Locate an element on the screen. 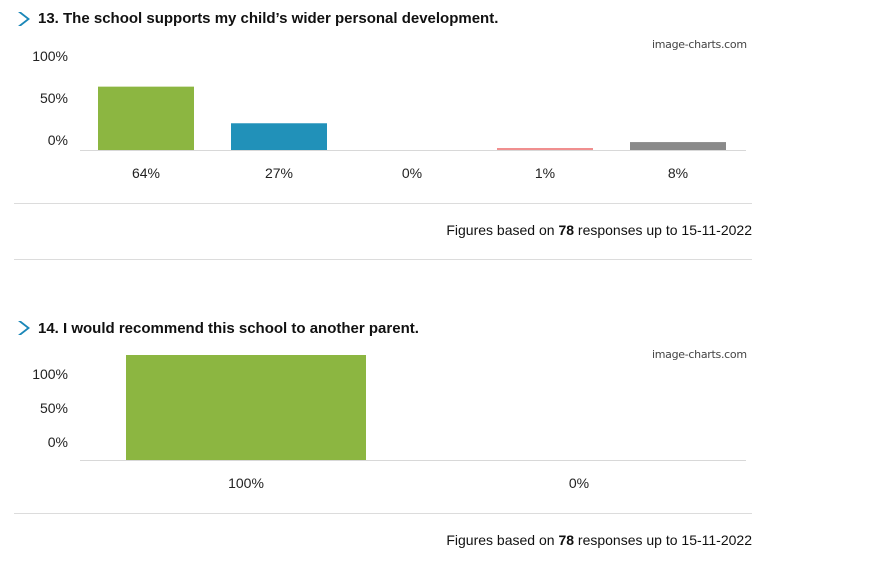 The height and width of the screenshot is (562, 884). bar-value-label: 8% is located at coordinates (678, 173).